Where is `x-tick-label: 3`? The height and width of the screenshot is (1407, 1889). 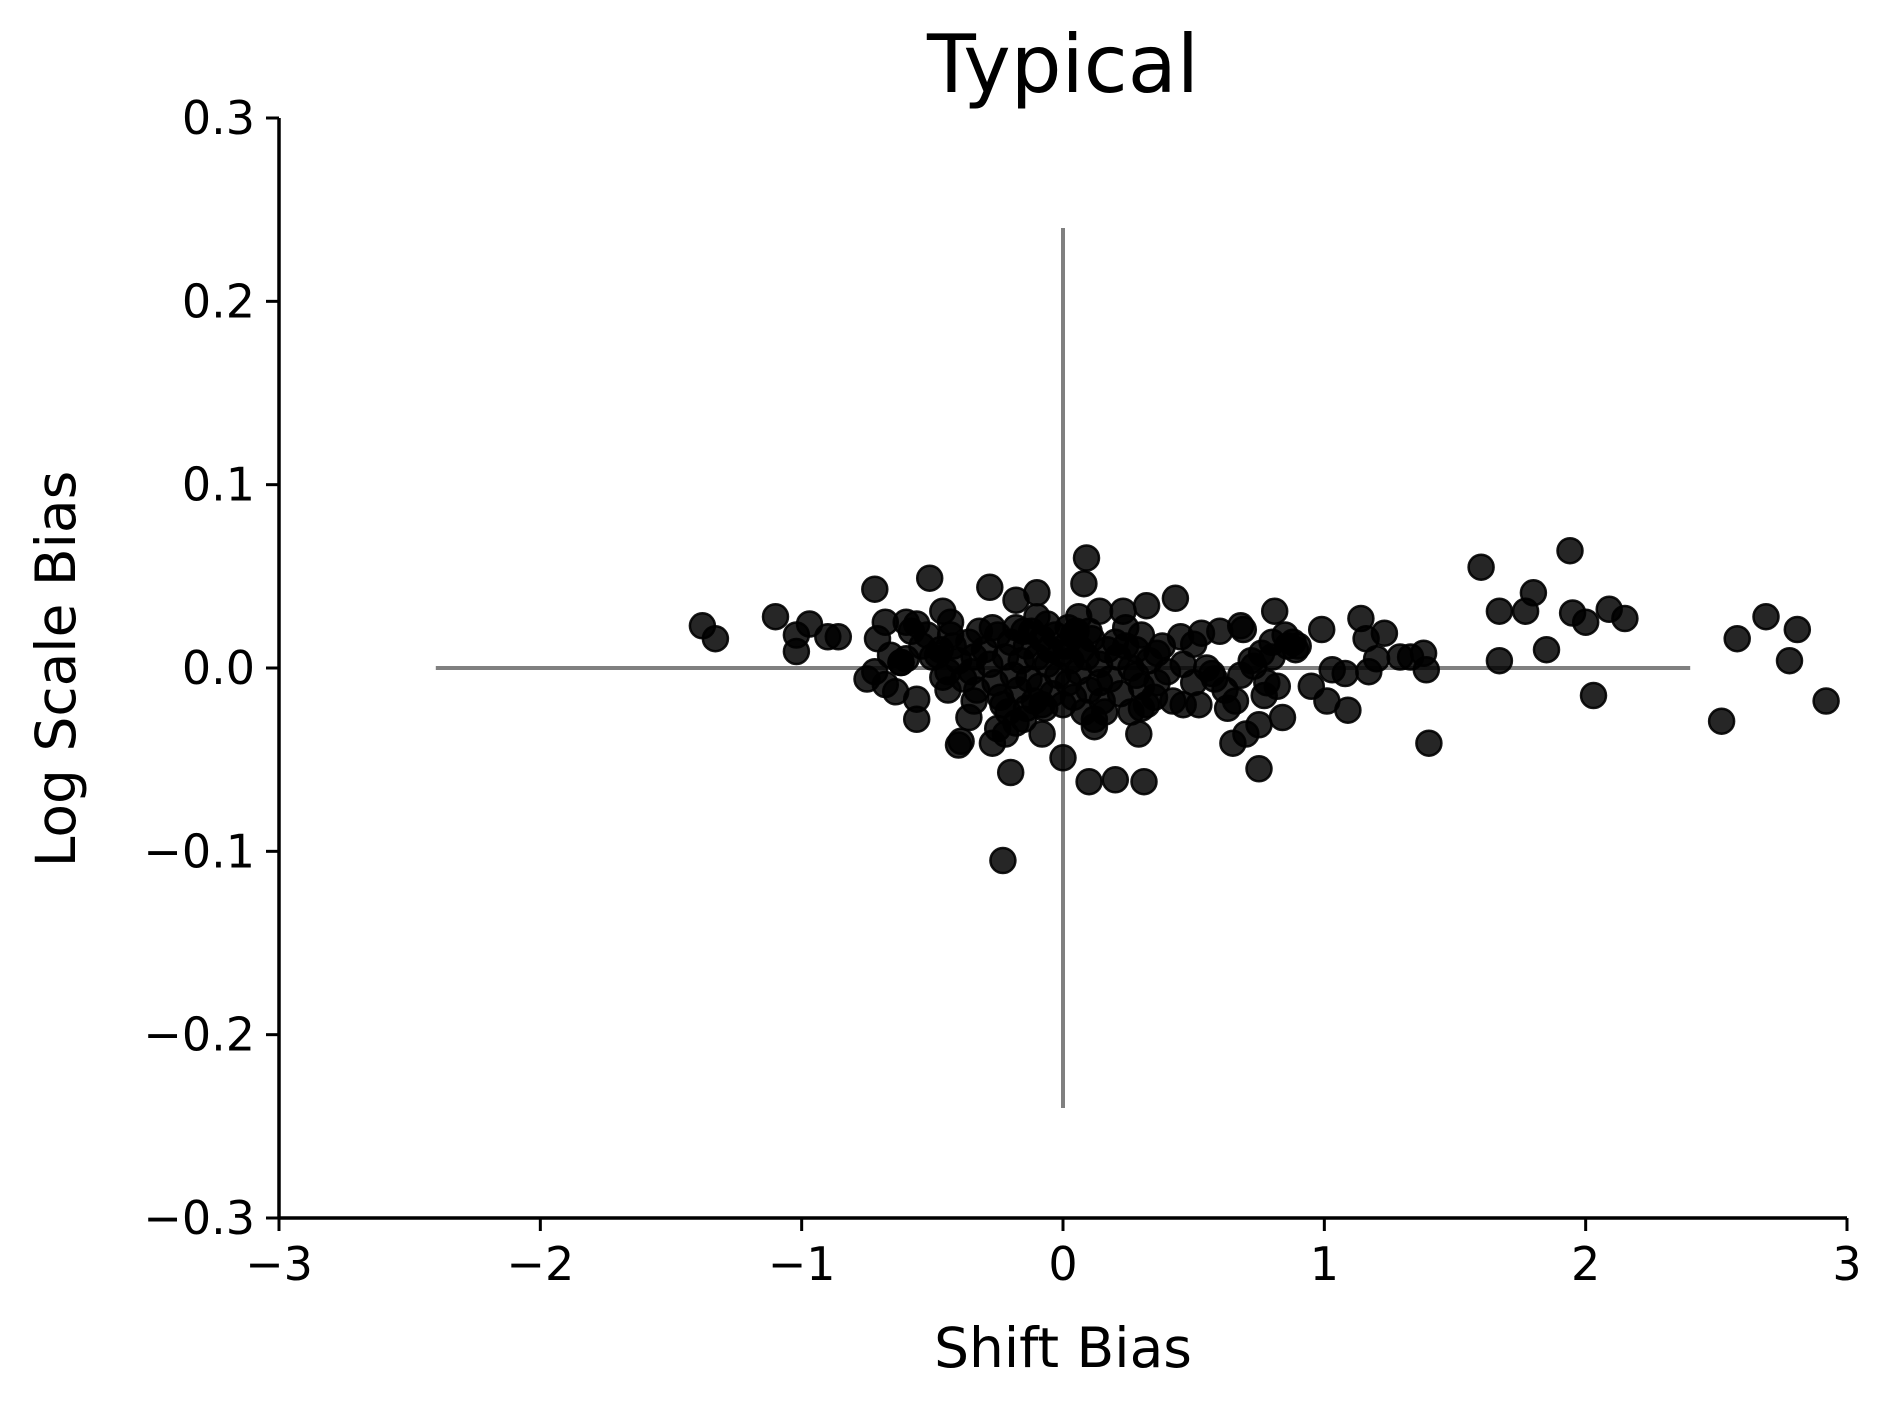 x-tick-label: 3 is located at coordinates (1846, 1264).